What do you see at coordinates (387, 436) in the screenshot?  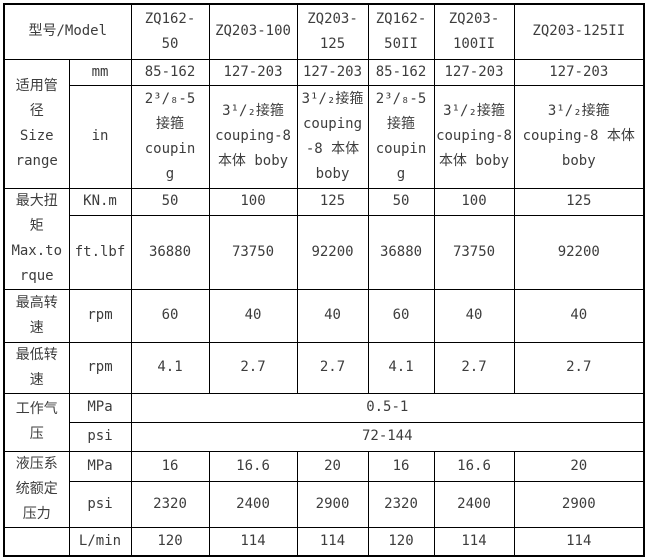 I see `value-cell-merged: 72-144` at bounding box center [387, 436].